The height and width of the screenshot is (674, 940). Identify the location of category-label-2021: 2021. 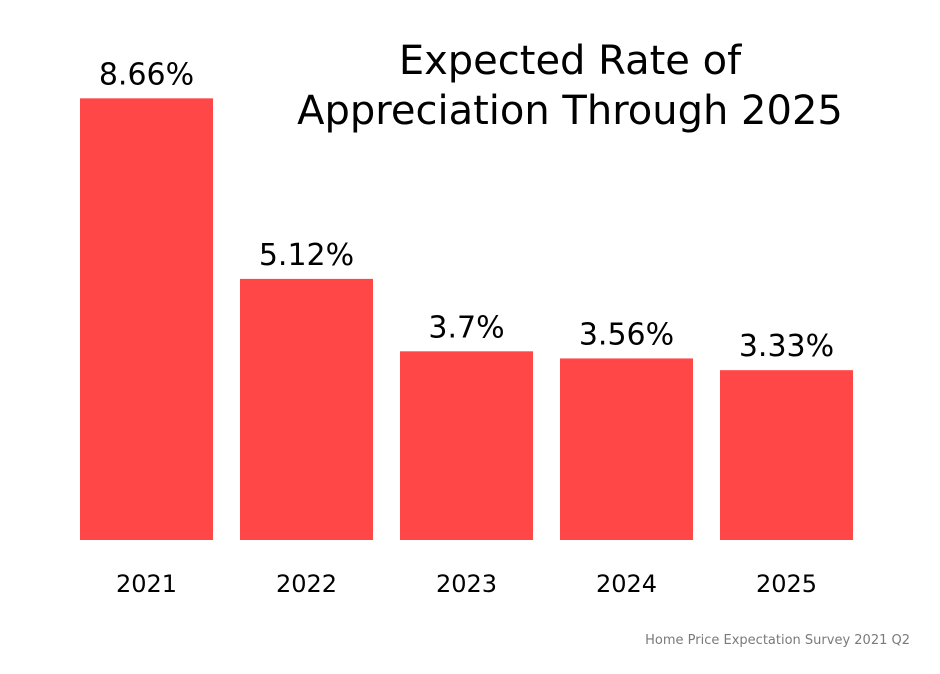
(146, 584).